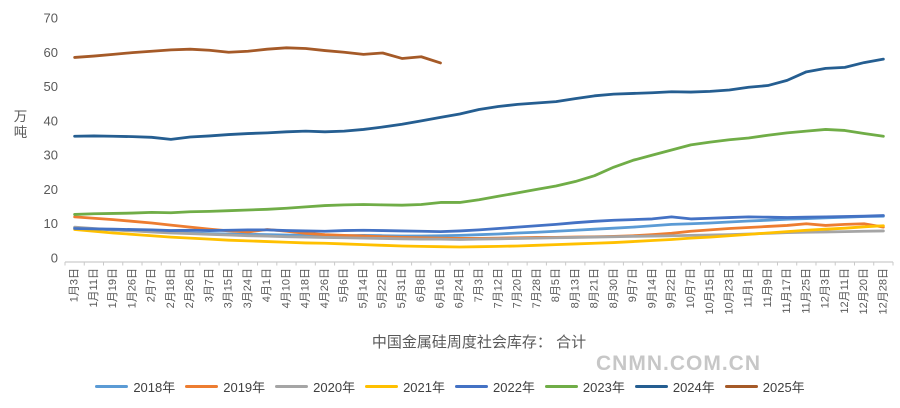 The height and width of the screenshot is (408, 900). I want to click on y-axis-tick-label: 60, so click(51, 52).